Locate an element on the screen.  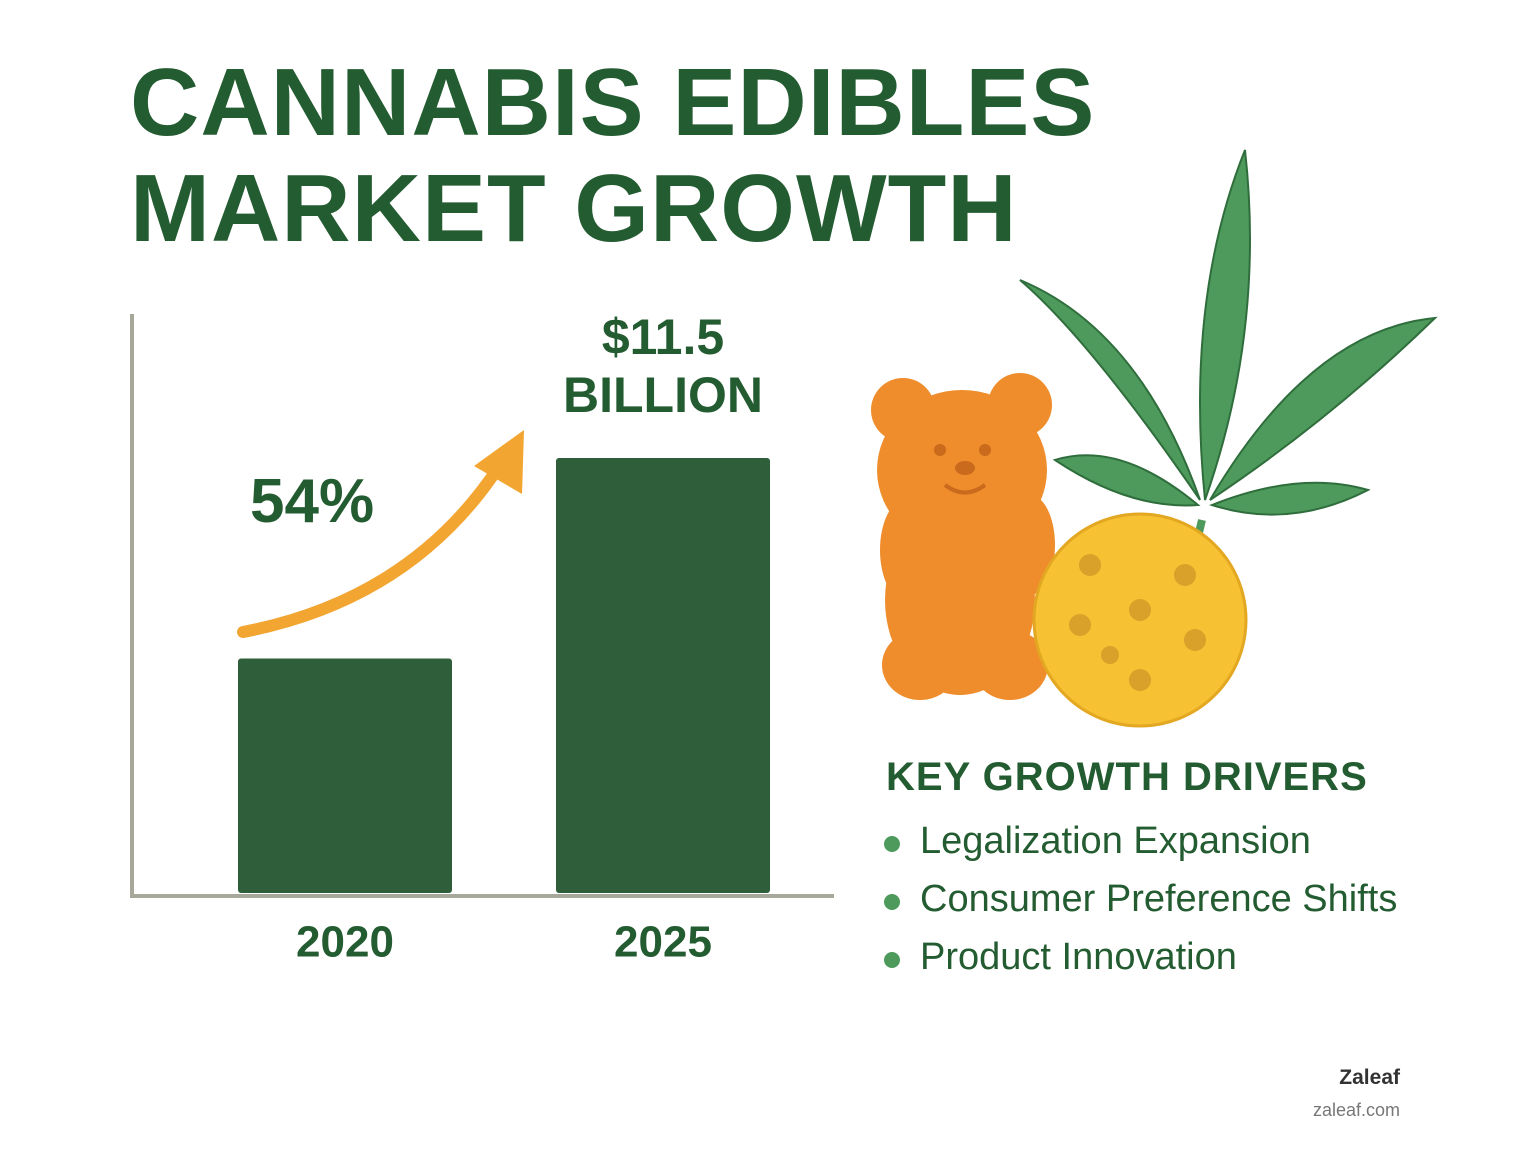
x-tick-label: 2025 is located at coordinates (663, 942).